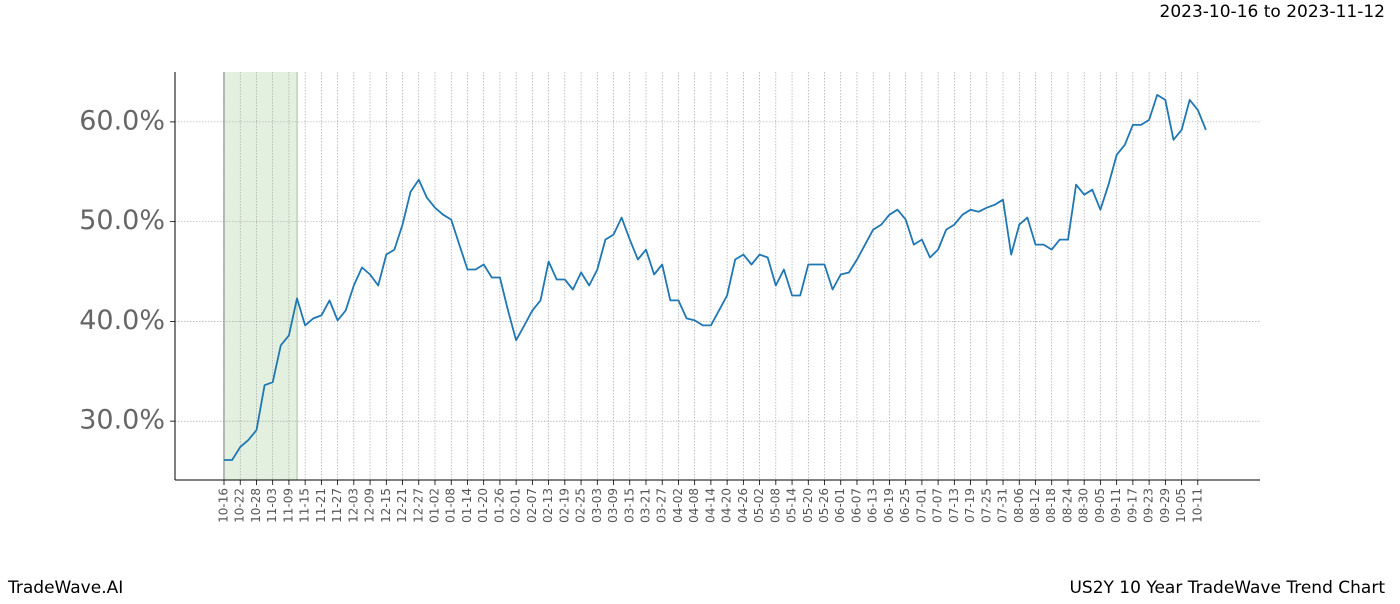 The image size is (1400, 604). What do you see at coordinates (808, 505) in the screenshot?
I see `x-tick-label: 05-20` at bounding box center [808, 505].